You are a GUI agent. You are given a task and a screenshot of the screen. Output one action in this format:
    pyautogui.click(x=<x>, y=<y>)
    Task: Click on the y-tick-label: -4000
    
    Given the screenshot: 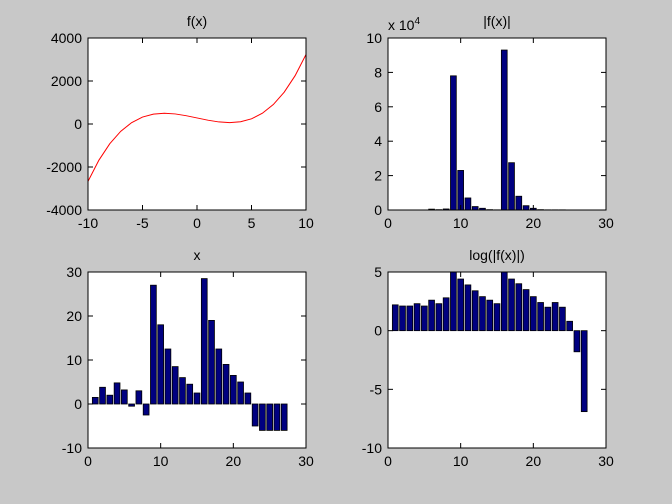 What is the action you would take?
    pyautogui.click(x=64, y=210)
    